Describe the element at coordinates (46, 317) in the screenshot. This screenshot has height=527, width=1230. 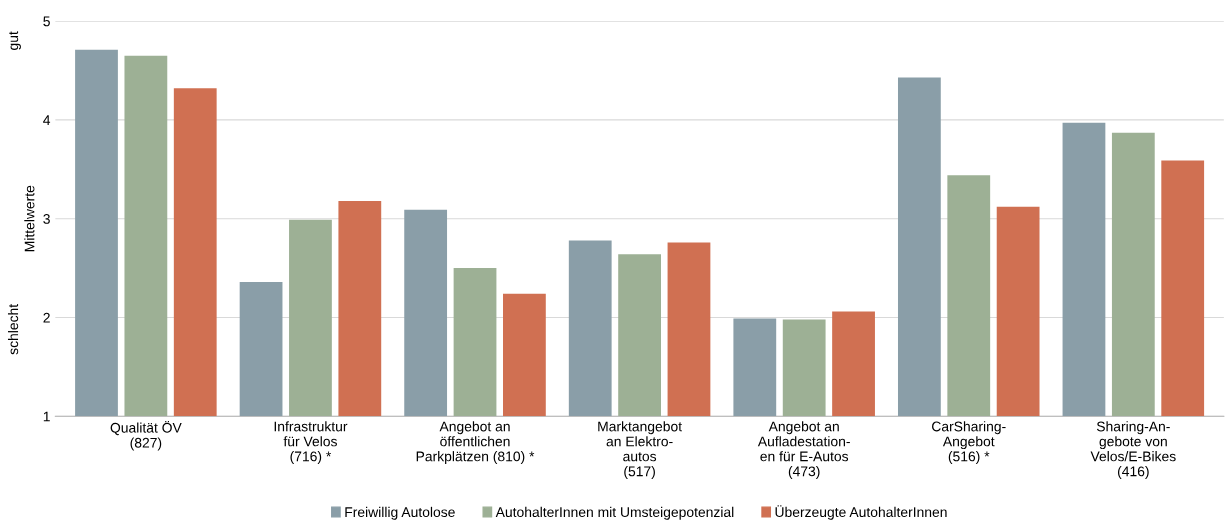
I see `y-tick-label: 2` at that location.